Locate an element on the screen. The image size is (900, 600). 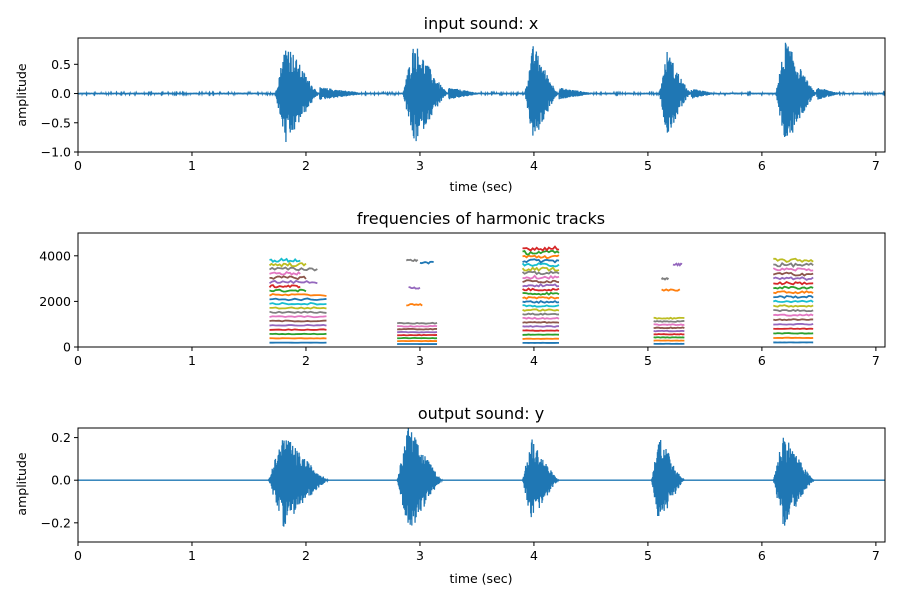
input-sound-waveform is located at coordinates (481, 92).